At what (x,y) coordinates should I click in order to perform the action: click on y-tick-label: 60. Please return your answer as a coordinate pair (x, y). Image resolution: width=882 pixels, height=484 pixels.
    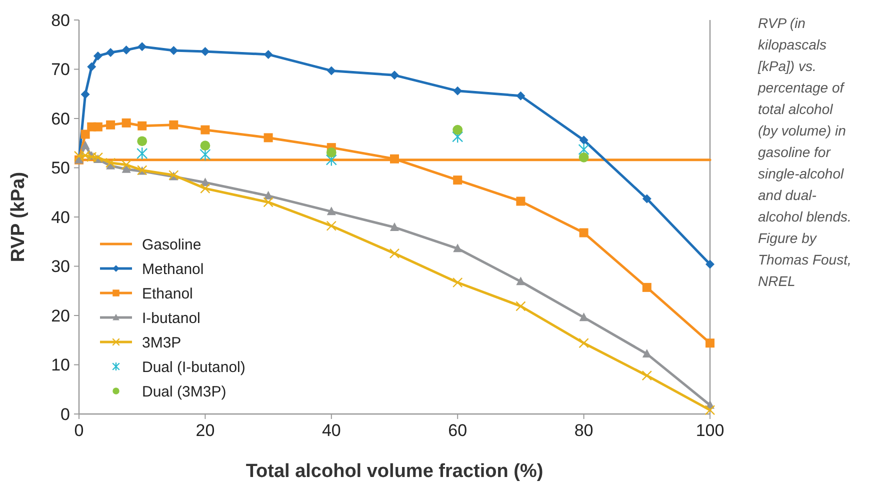
    Looking at the image, I should click on (60, 118).